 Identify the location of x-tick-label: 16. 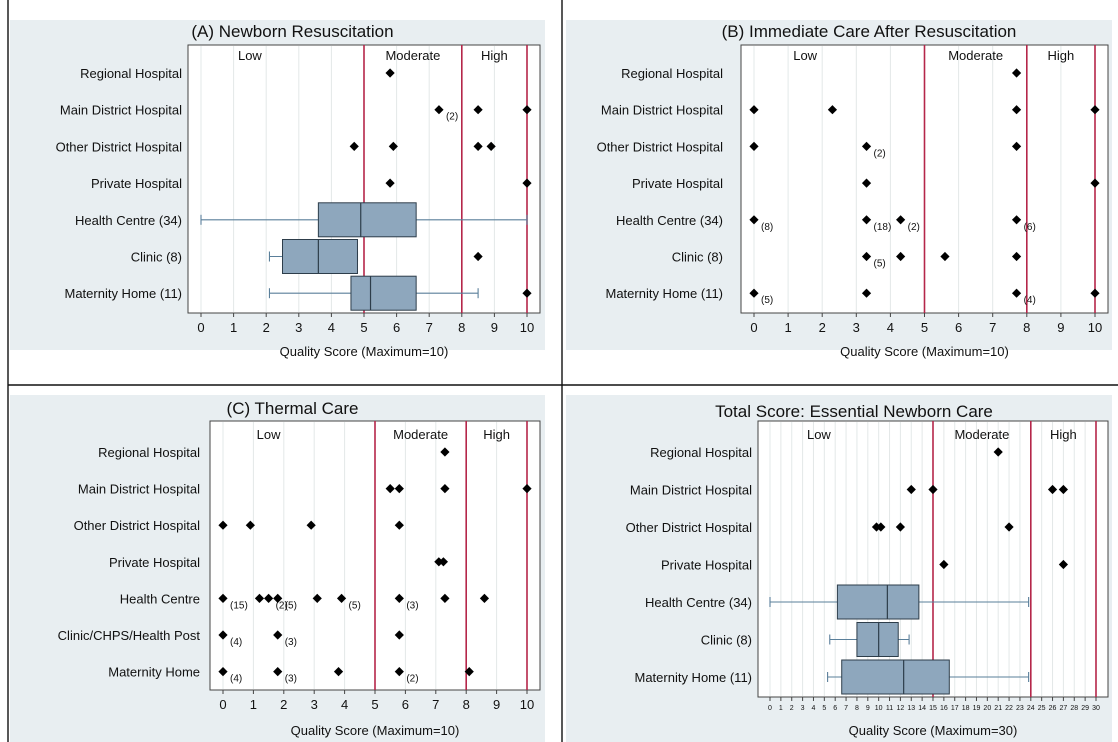
(944, 708).